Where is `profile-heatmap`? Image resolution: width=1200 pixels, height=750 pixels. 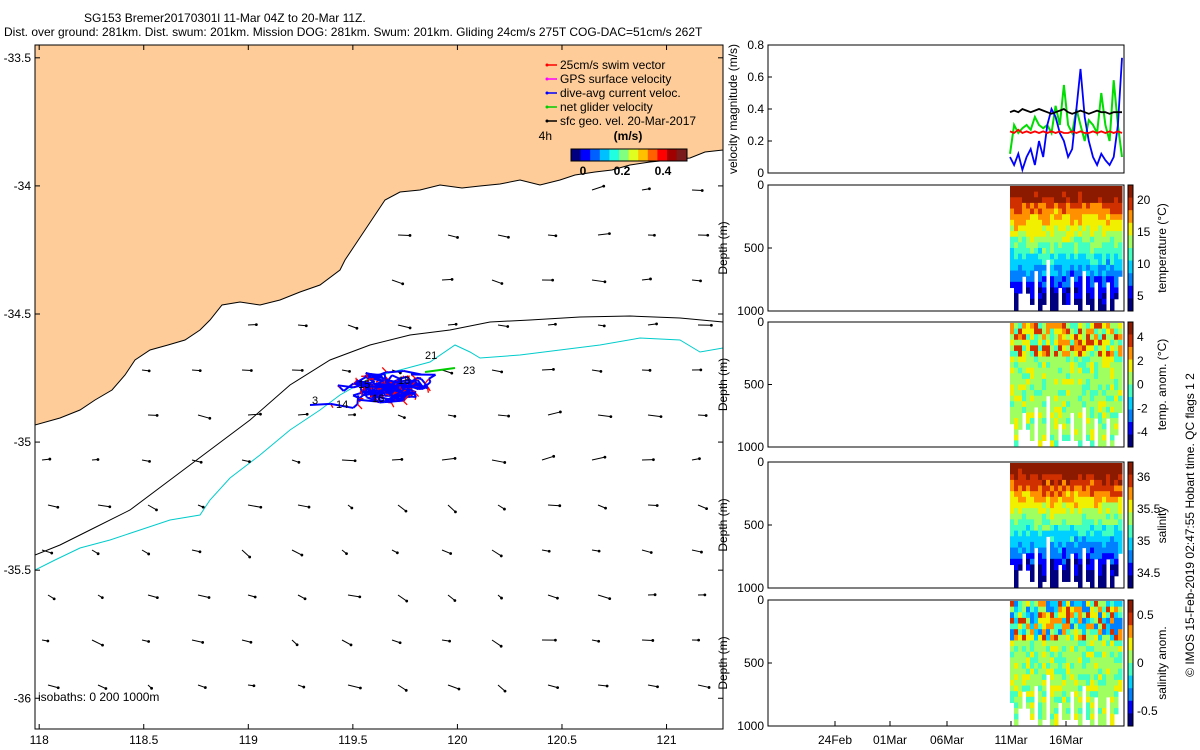 profile-heatmap is located at coordinates (1066, 385).